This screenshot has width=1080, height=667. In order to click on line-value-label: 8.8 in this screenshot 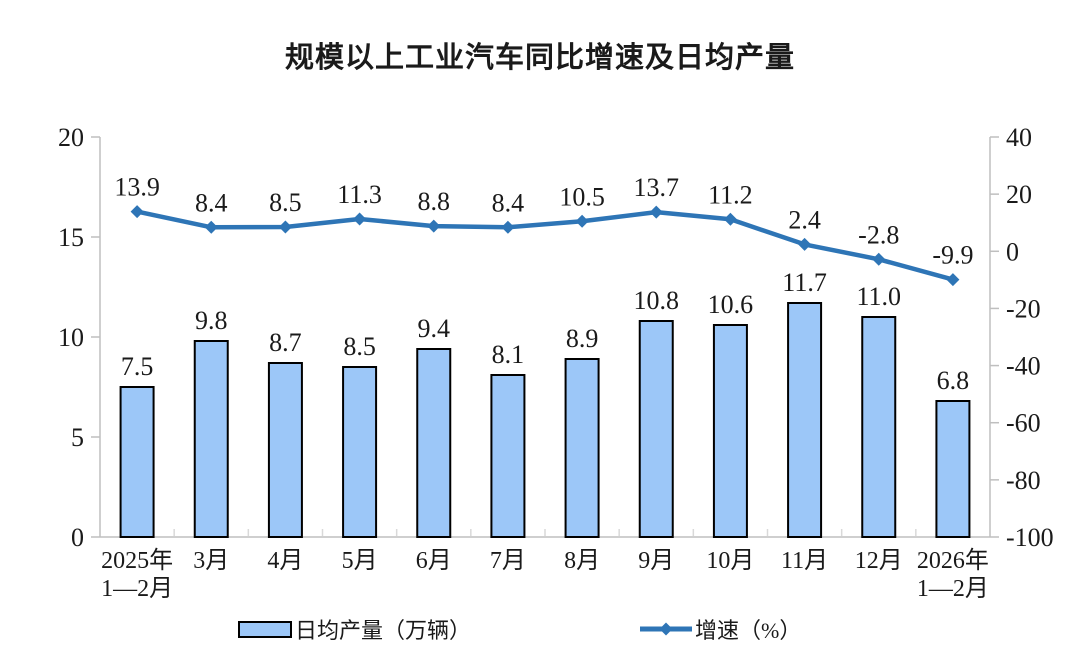, I will do `click(434, 201)`.